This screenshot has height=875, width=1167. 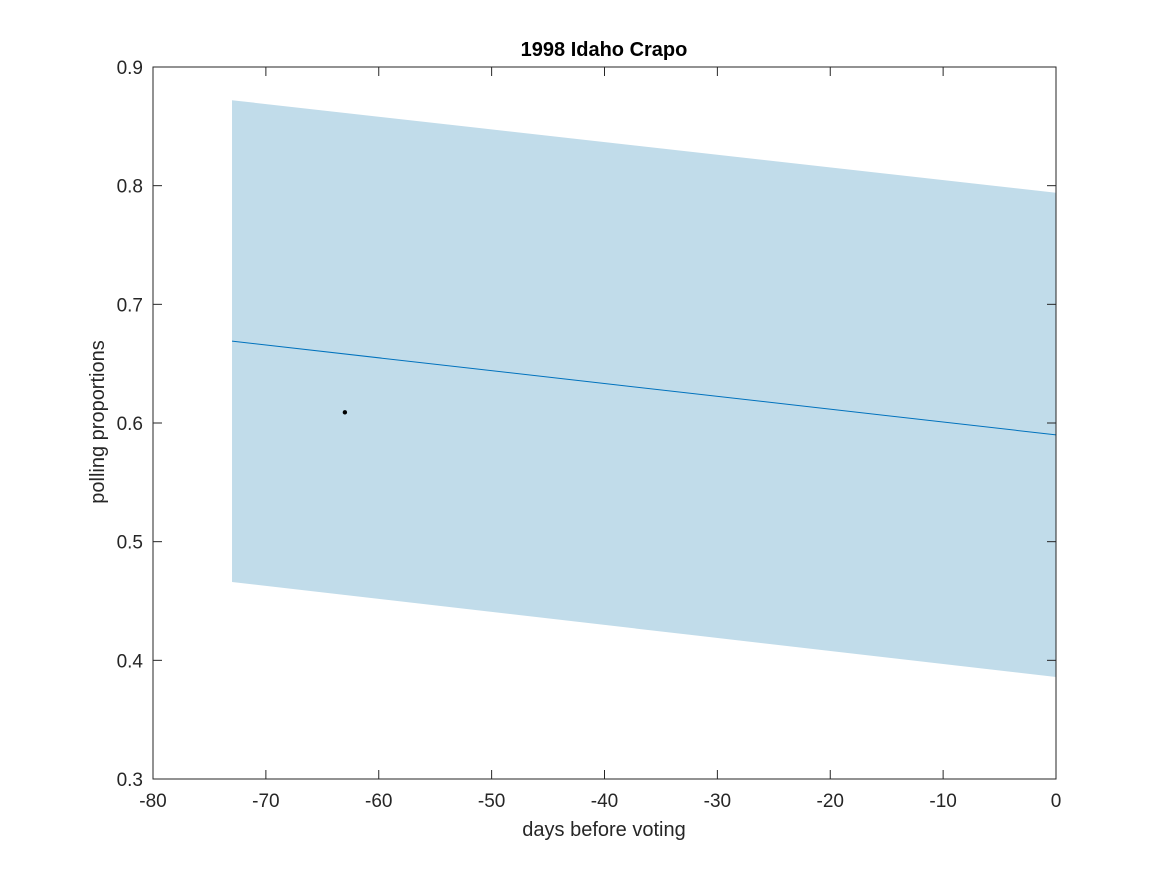 I want to click on x-tick-label: -80, so click(x=152, y=801).